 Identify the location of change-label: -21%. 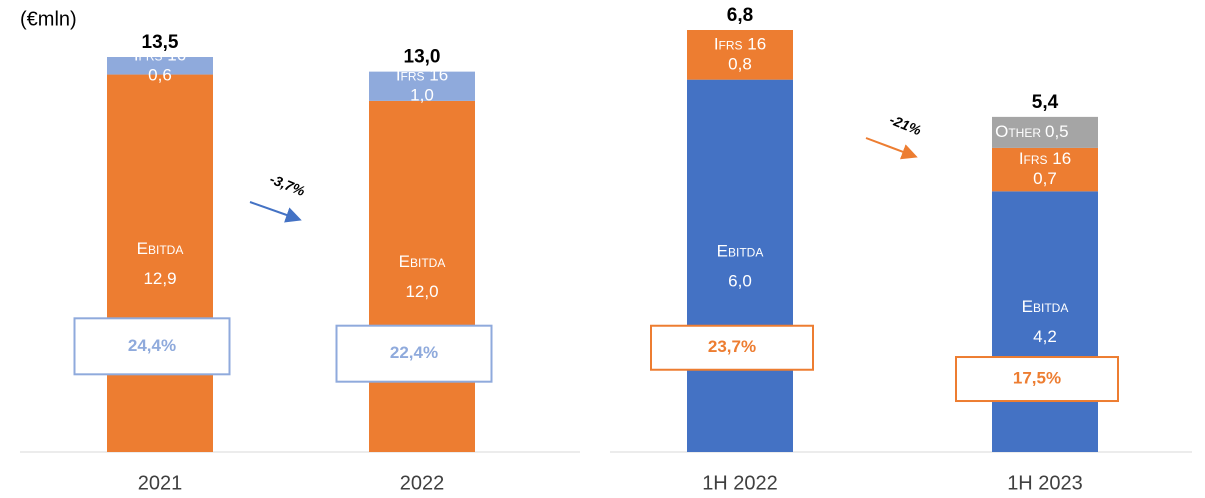
(905, 124).